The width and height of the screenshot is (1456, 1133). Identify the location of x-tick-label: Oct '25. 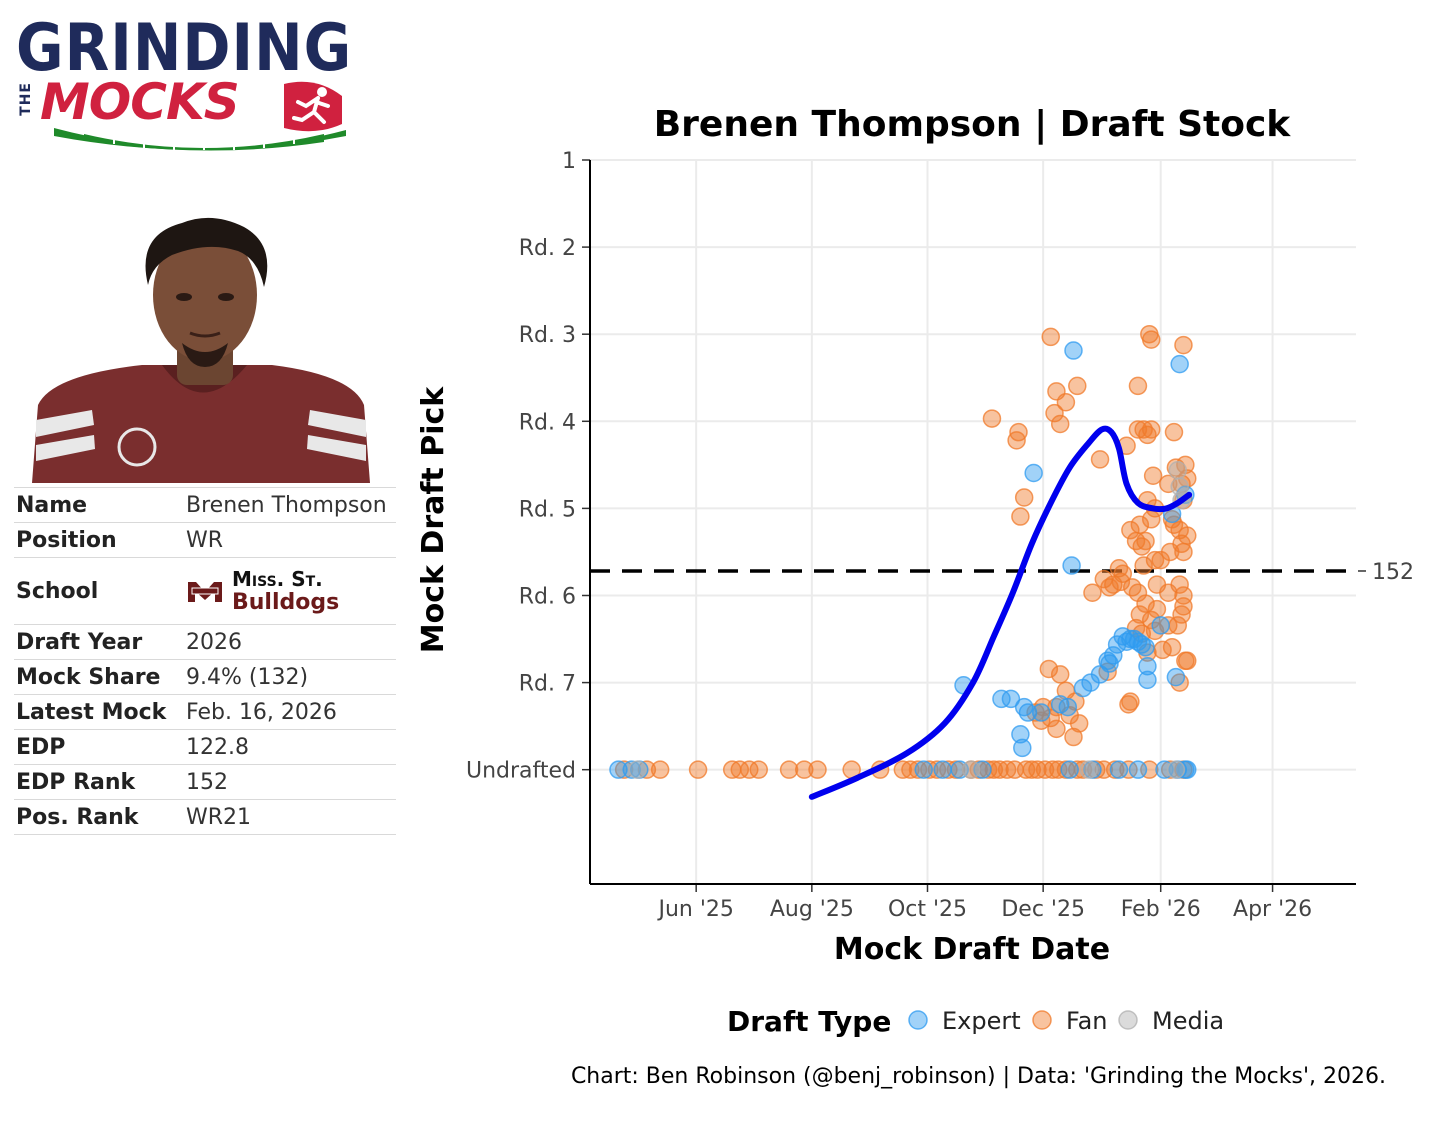
(927, 909).